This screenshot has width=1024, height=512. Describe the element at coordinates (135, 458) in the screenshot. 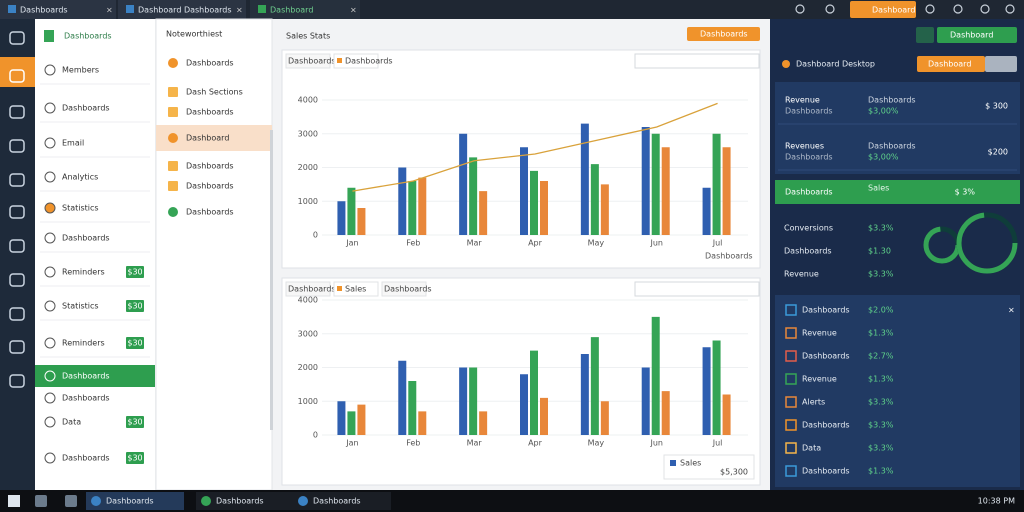

I see `sidebar-badge` at that location.